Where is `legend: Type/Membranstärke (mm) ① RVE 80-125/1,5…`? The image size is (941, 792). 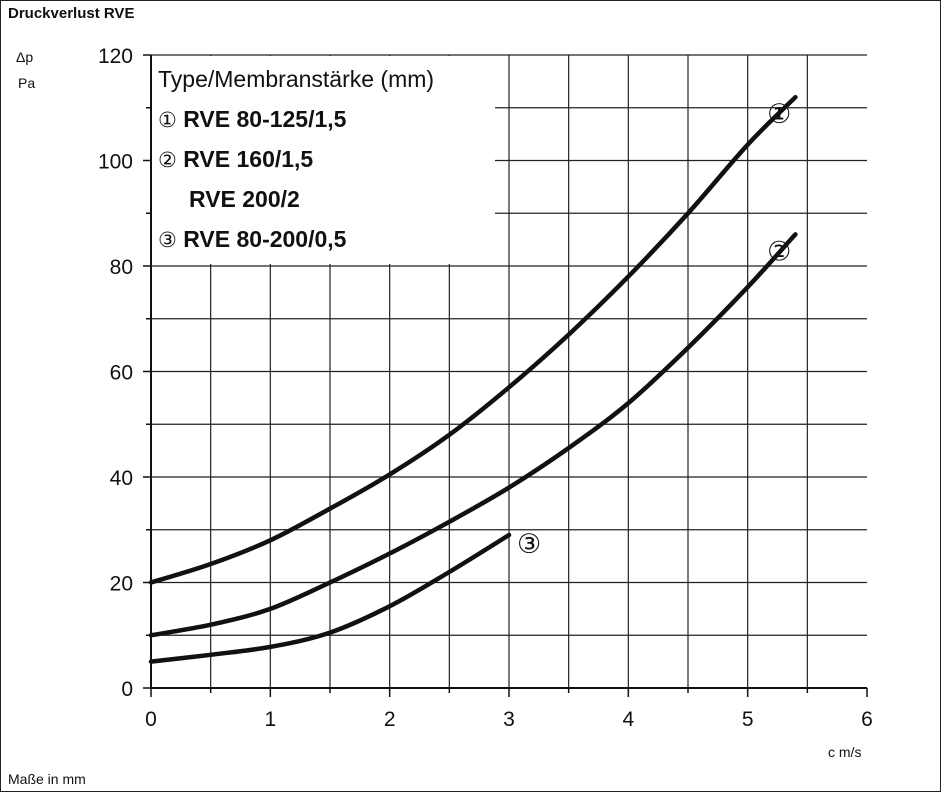
legend: Type/Membranstärke (mm) ① RVE 80-125/1,5… is located at coordinates (323, 160).